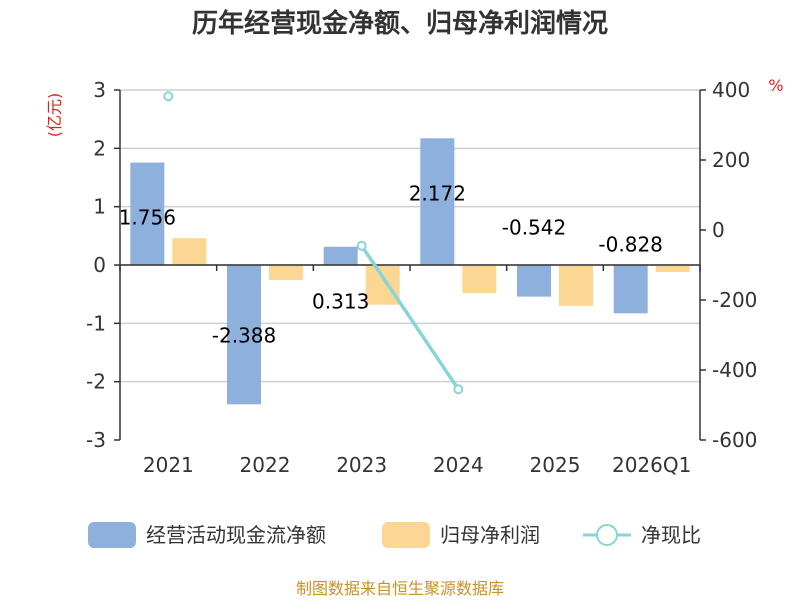  What do you see at coordinates (734, 370) in the screenshot?
I see `right-tick-label: -400` at bounding box center [734, 370].